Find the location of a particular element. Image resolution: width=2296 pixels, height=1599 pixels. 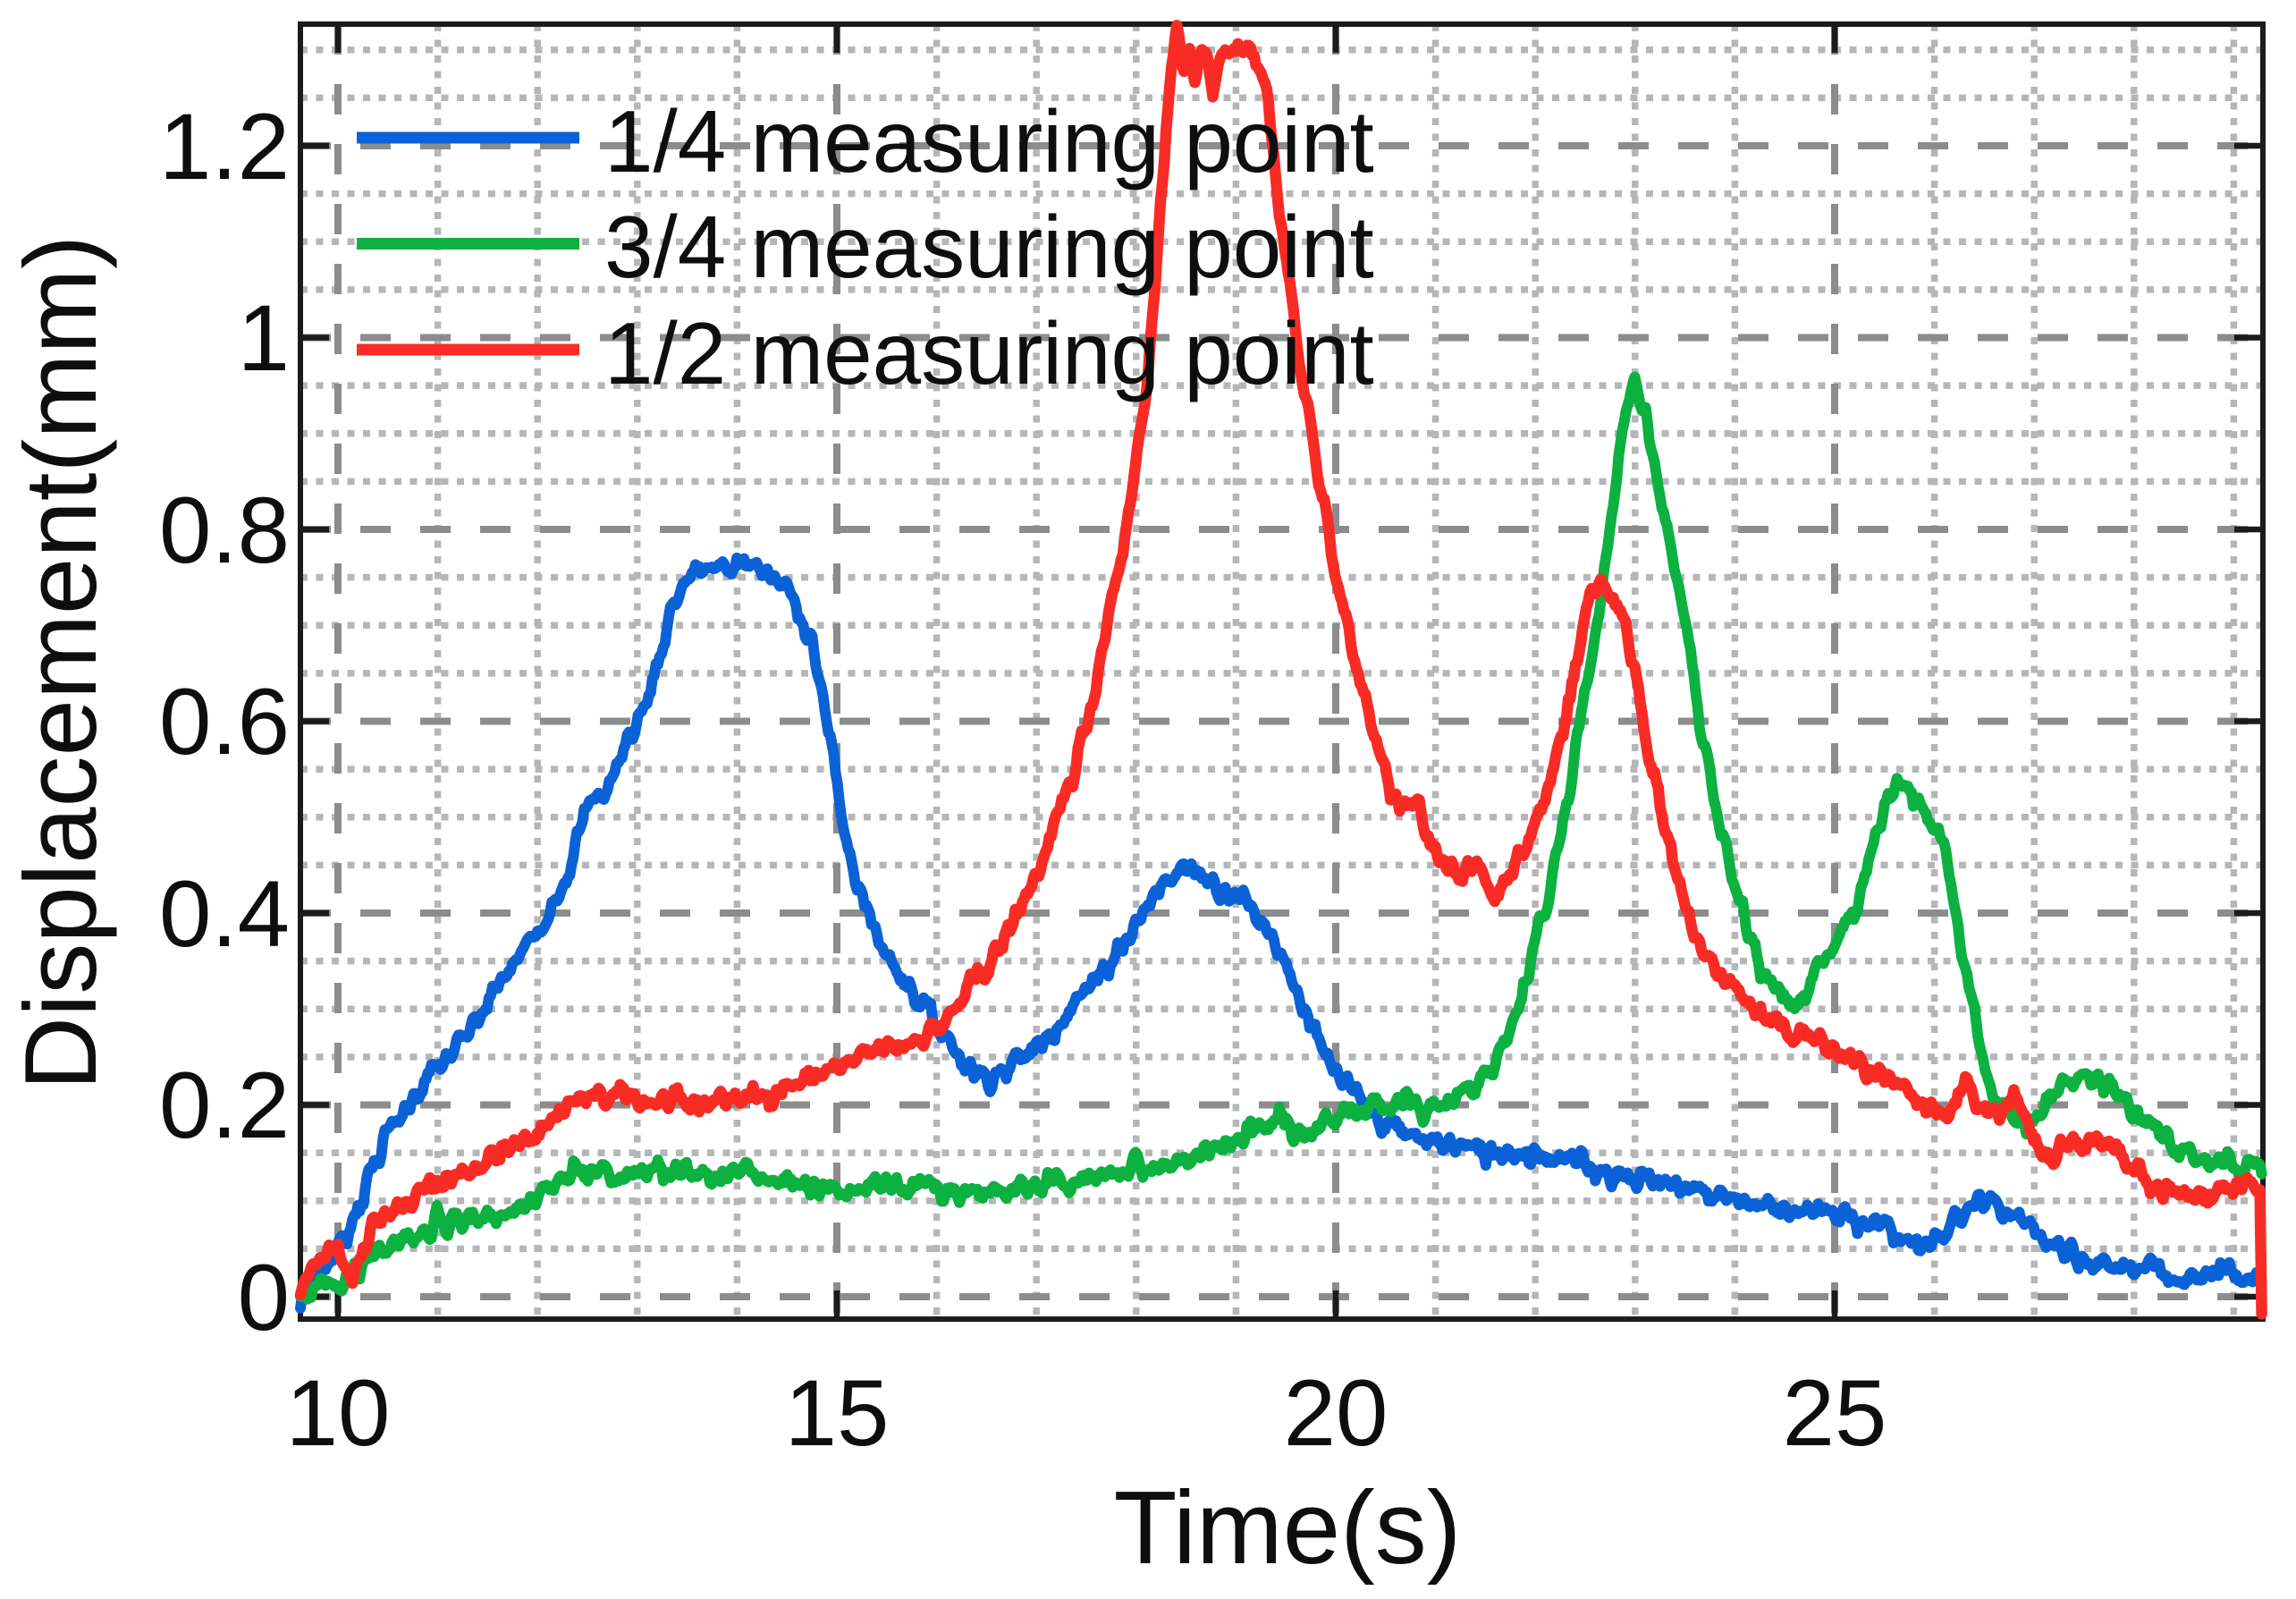

svg-text: 1/4 measuring point is located at coordinates (989, 141).